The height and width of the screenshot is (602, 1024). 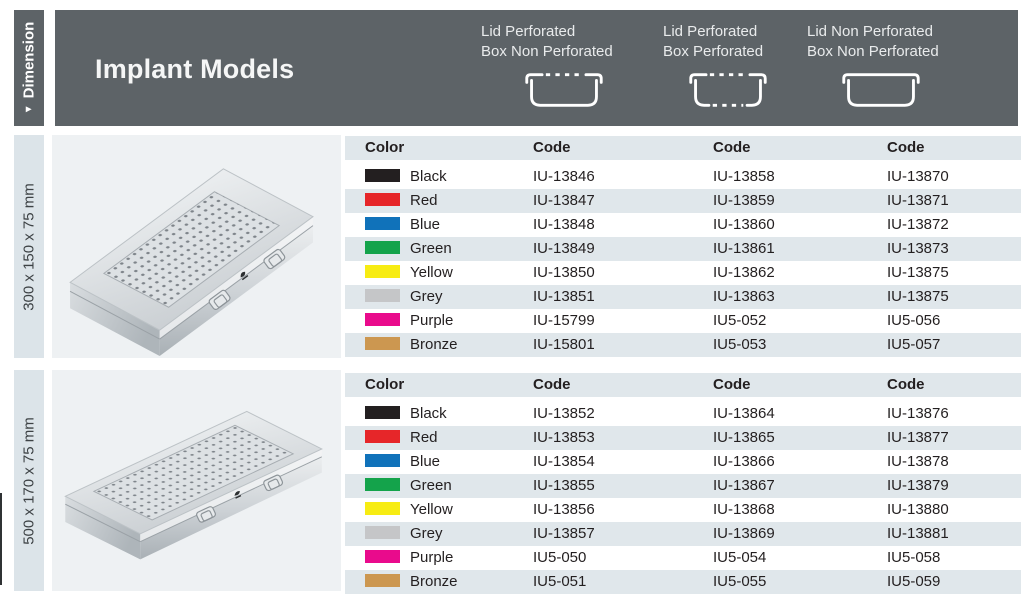 What do you see at coordinates (29, 68) in the screenshot?
I see `dimension-side-tab: ▼ Dimension` at bounding box center [29, 68].